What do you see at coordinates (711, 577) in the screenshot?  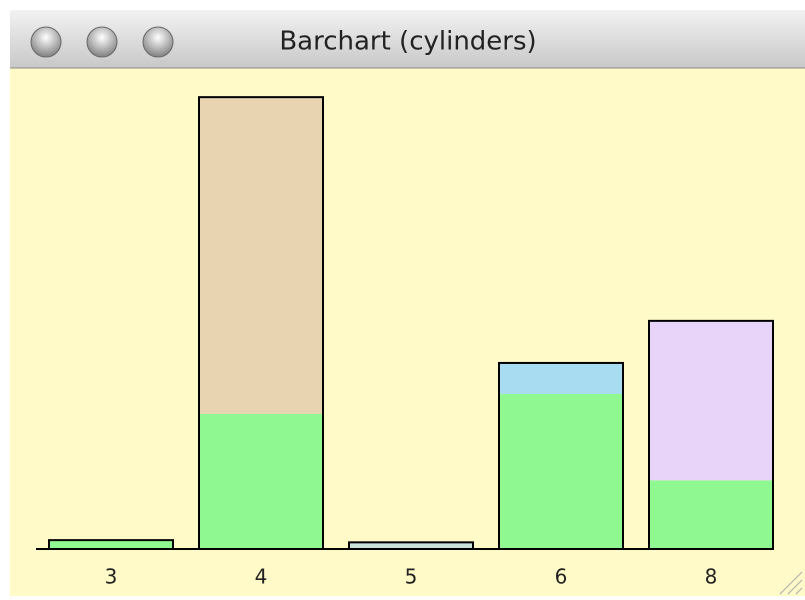 I see `x-tick-label: 8` at bounding box center [711, 577].